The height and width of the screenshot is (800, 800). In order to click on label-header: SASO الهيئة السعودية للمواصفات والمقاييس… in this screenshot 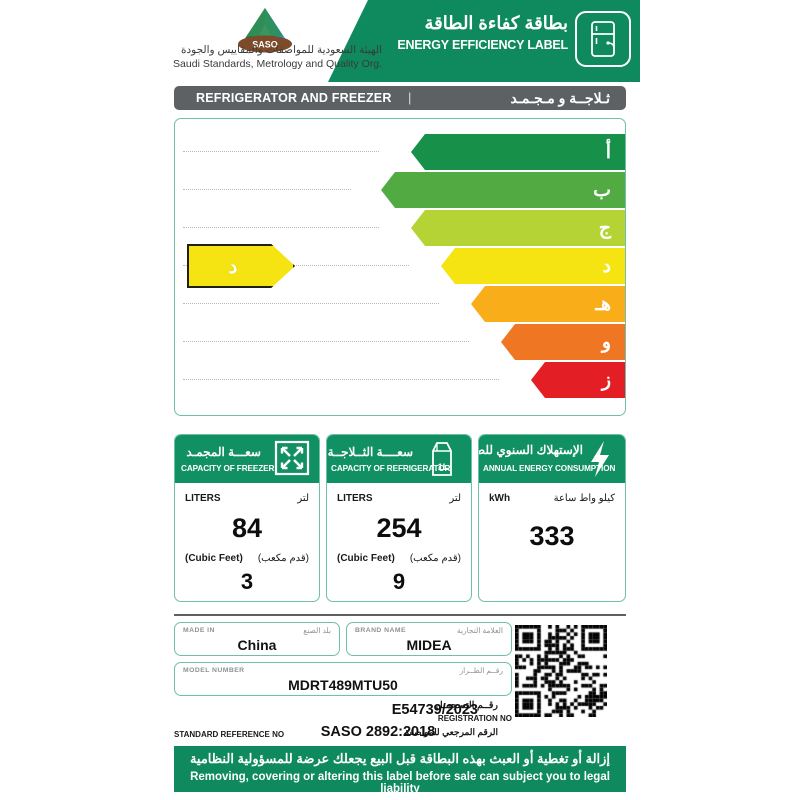, I will do `click(400, 41)`.